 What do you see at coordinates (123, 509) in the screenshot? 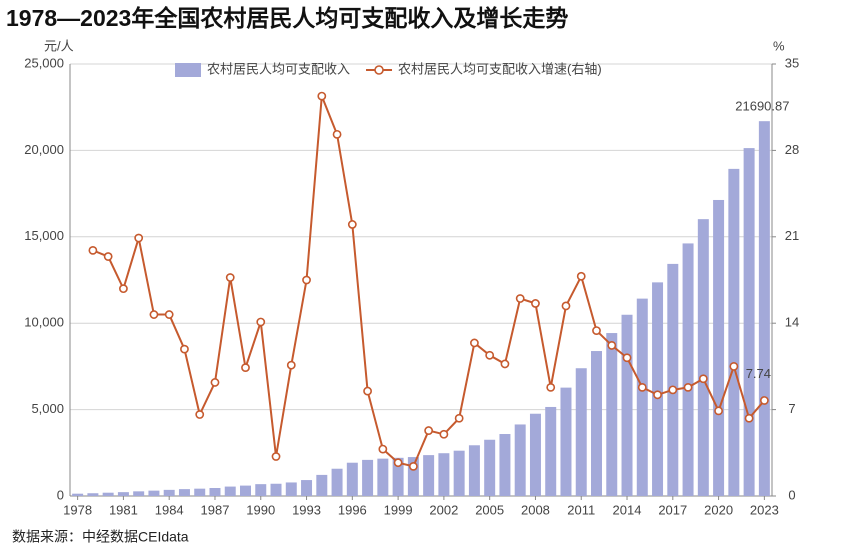
I see `x-tick-label: 1981` at bounding box center [123, 509].